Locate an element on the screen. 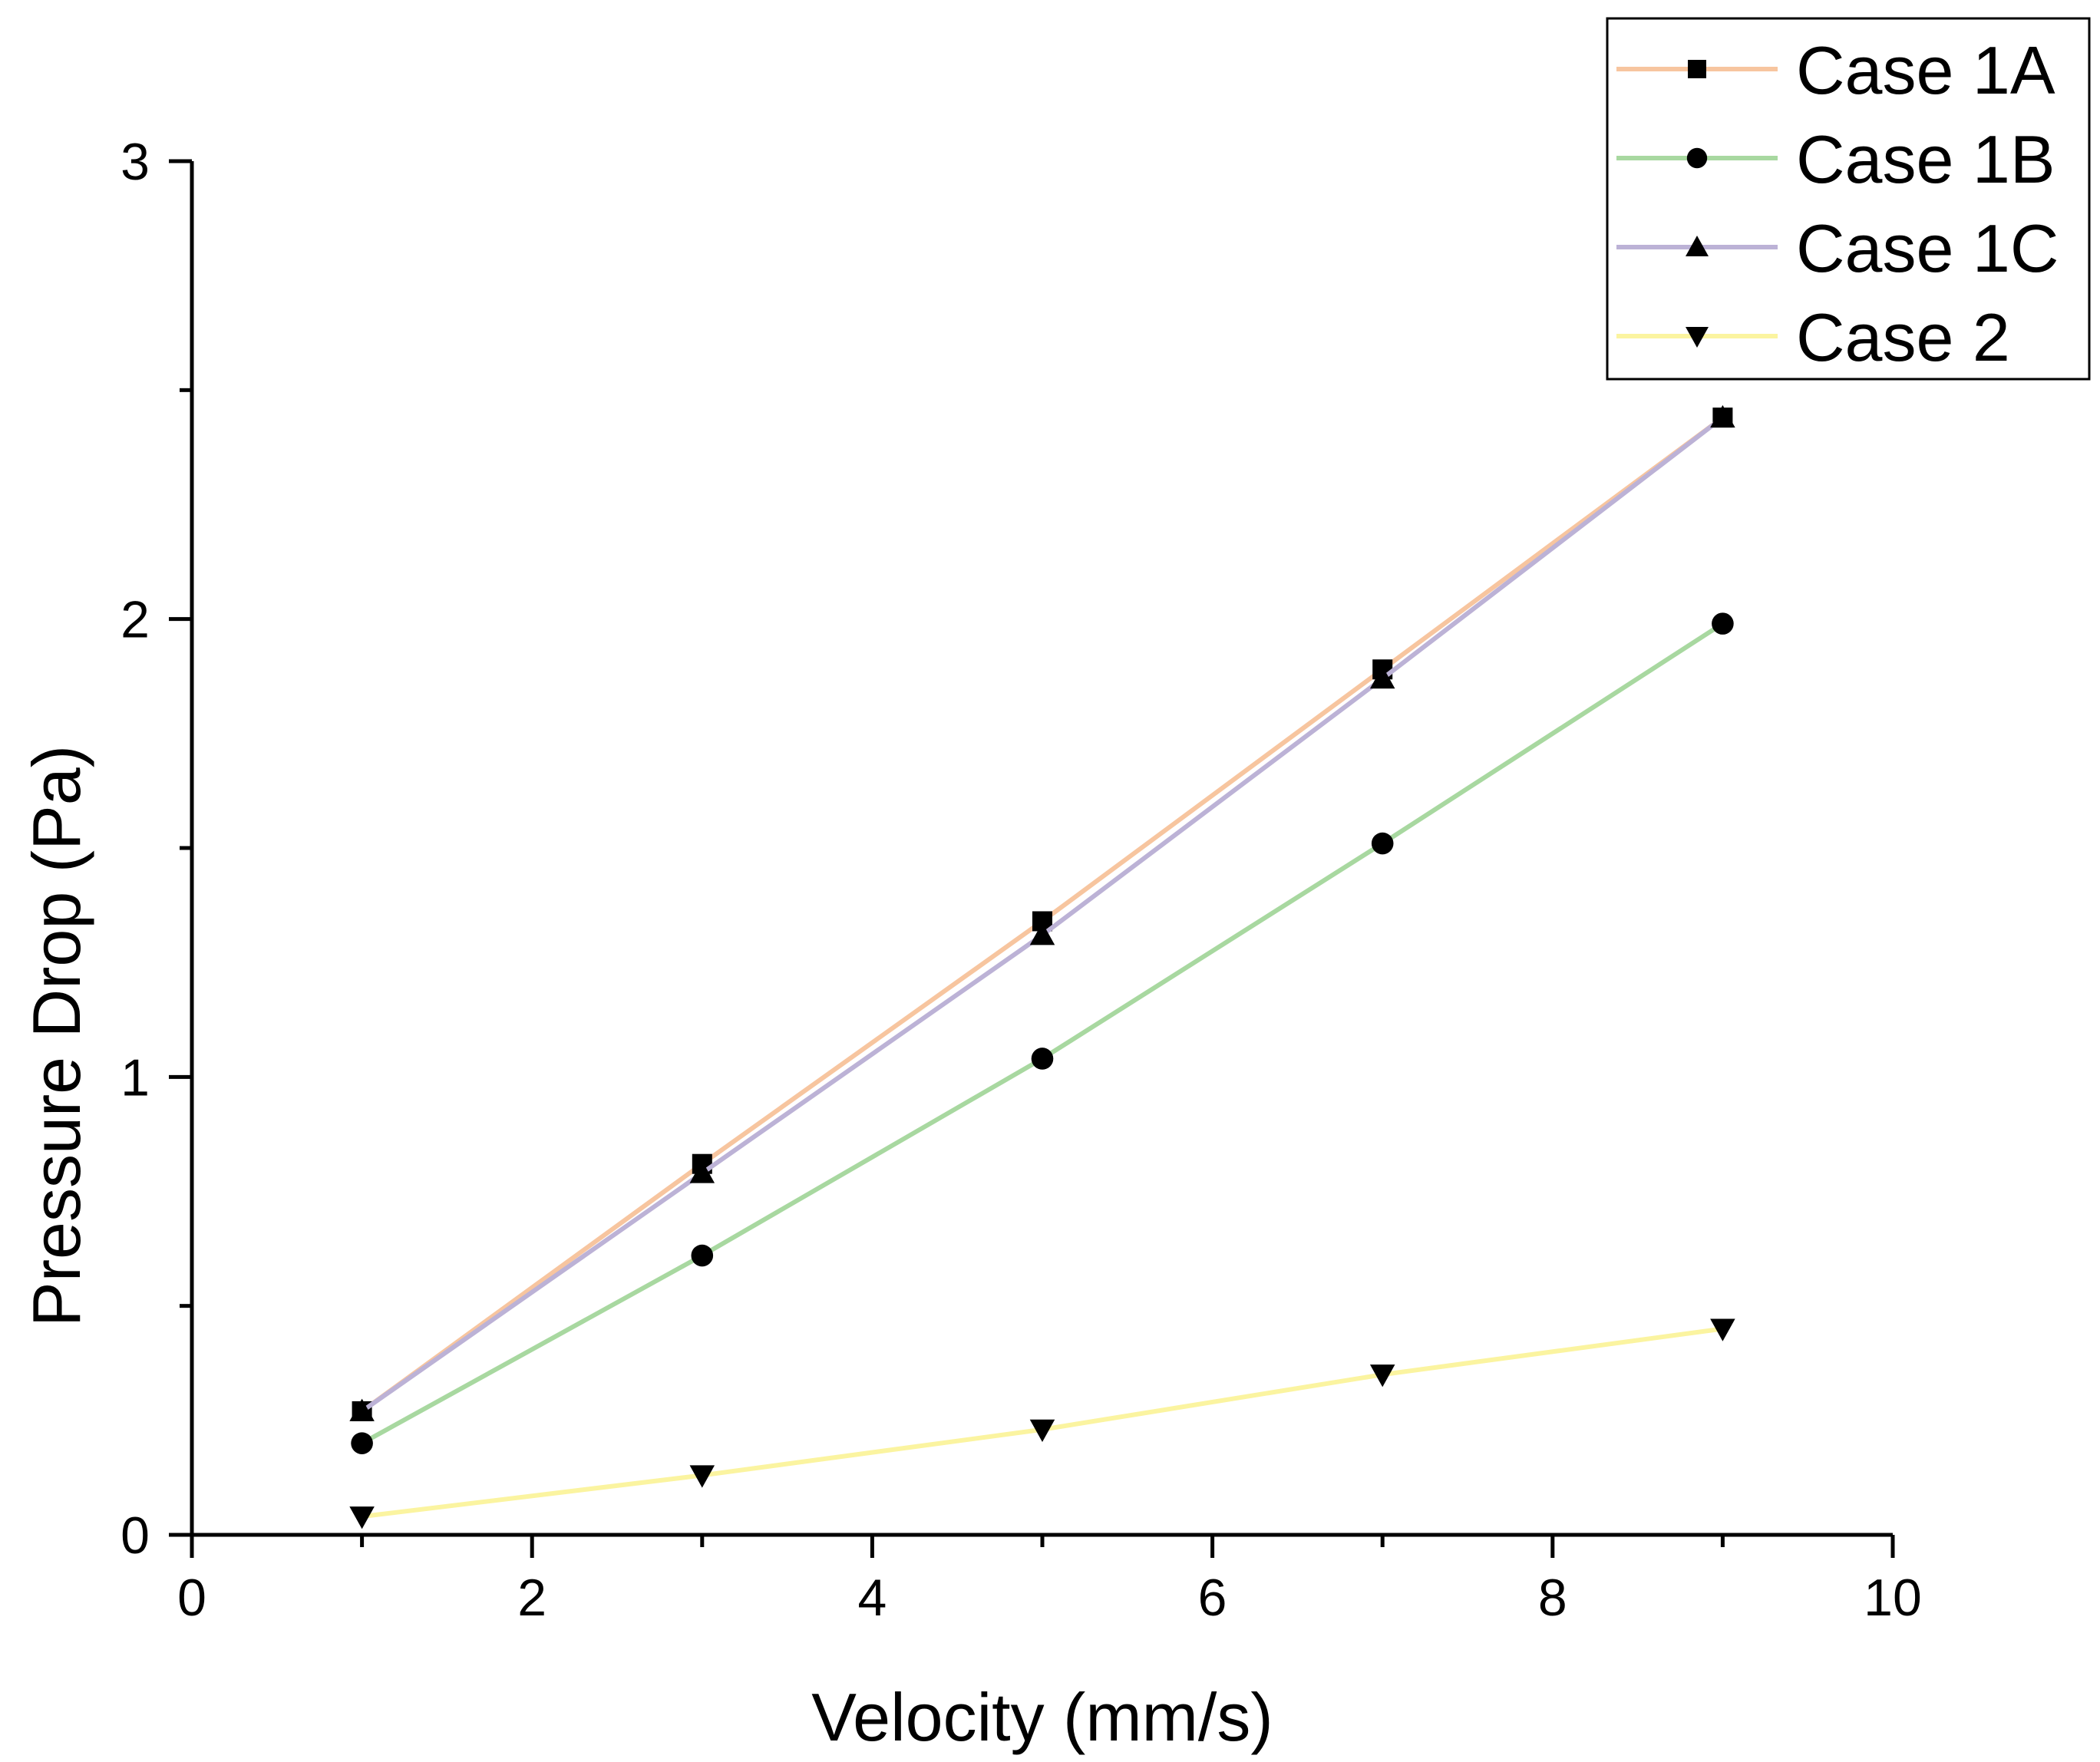 Image resolution: width=2100 pixels, height=1762 pixels. y-tick-label: 2 is located at coordinates (136, 620).